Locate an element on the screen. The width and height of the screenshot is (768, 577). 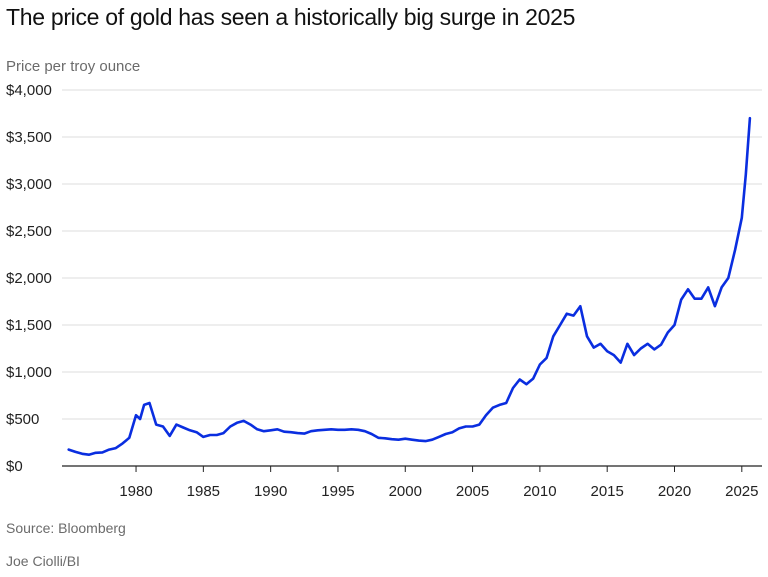
data-point-1986.5 is located at coordinates (223, 433).